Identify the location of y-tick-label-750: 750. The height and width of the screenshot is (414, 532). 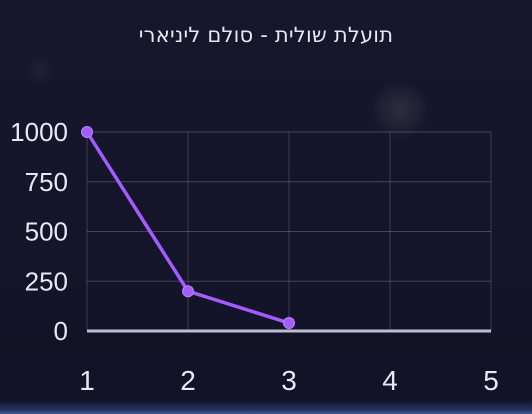
(46, 182).